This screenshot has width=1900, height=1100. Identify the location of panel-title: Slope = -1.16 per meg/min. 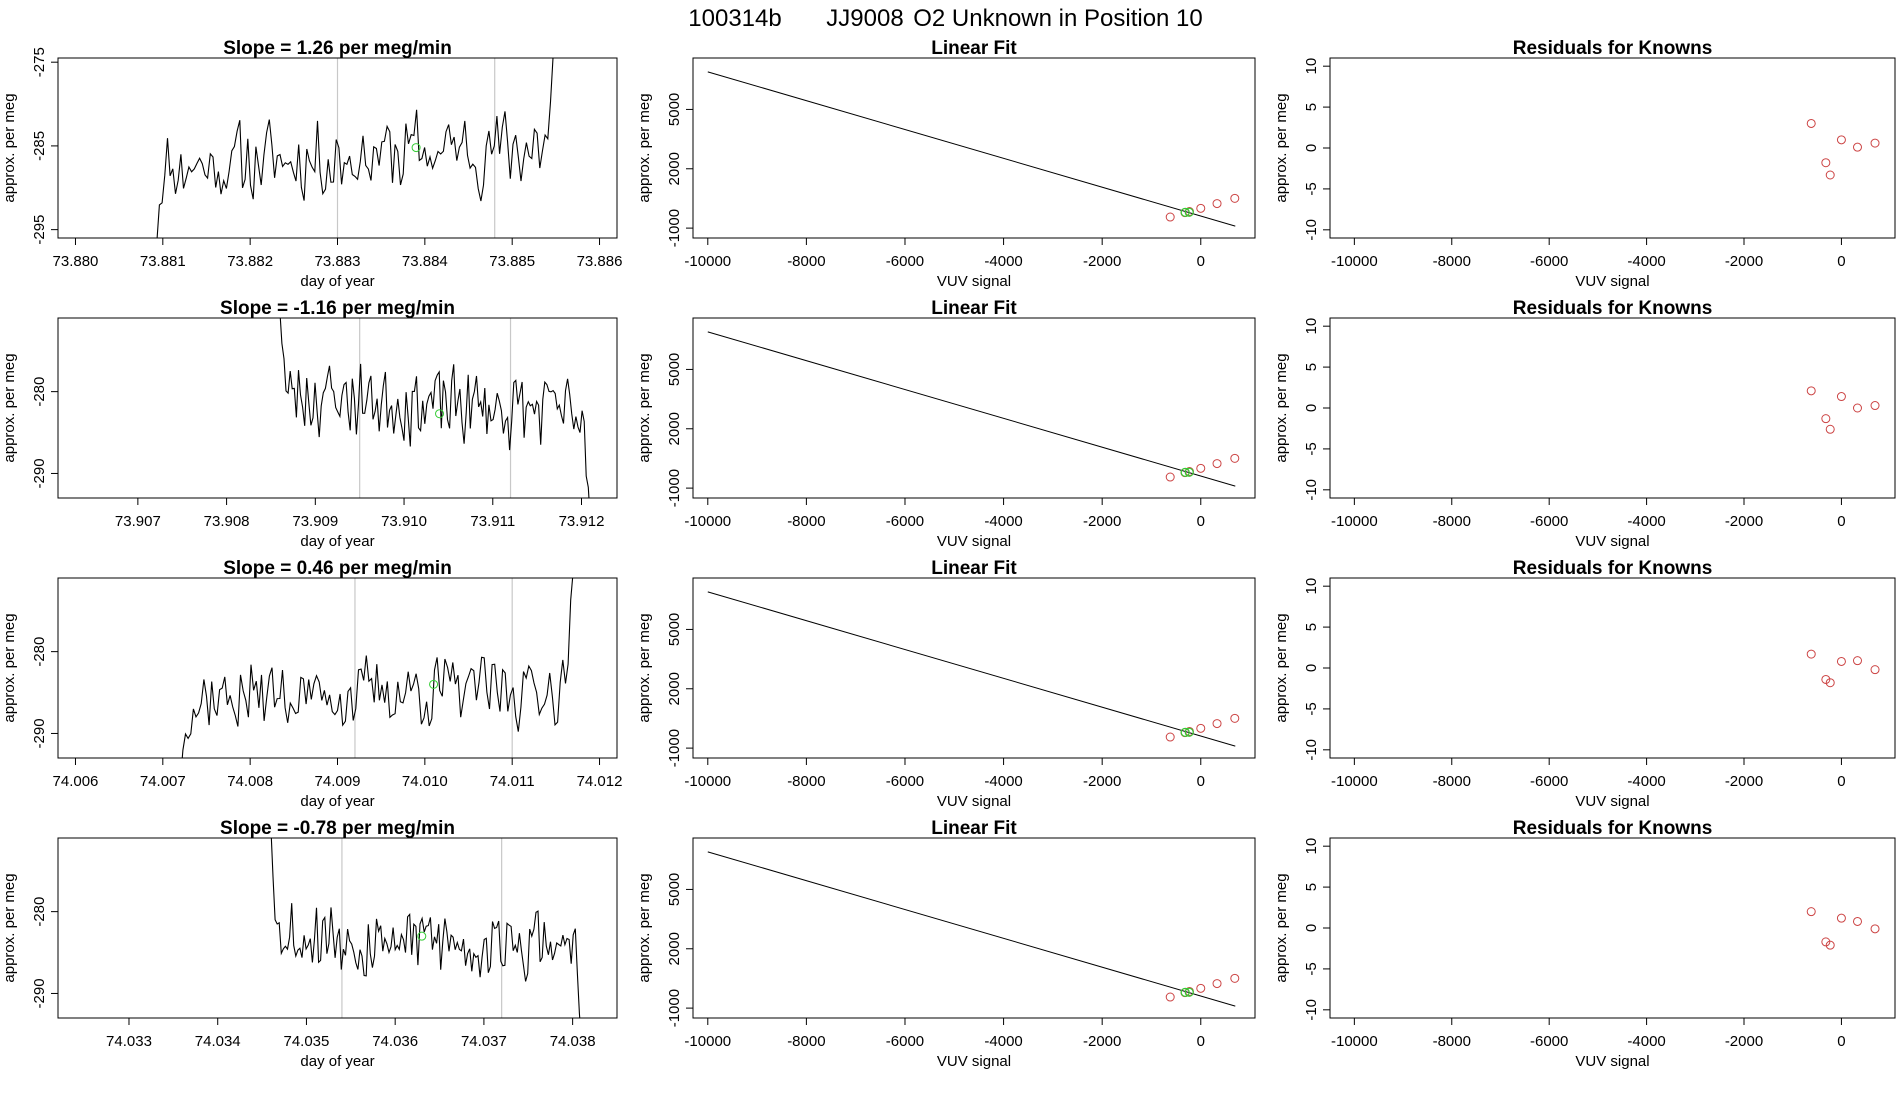
(337, 308).